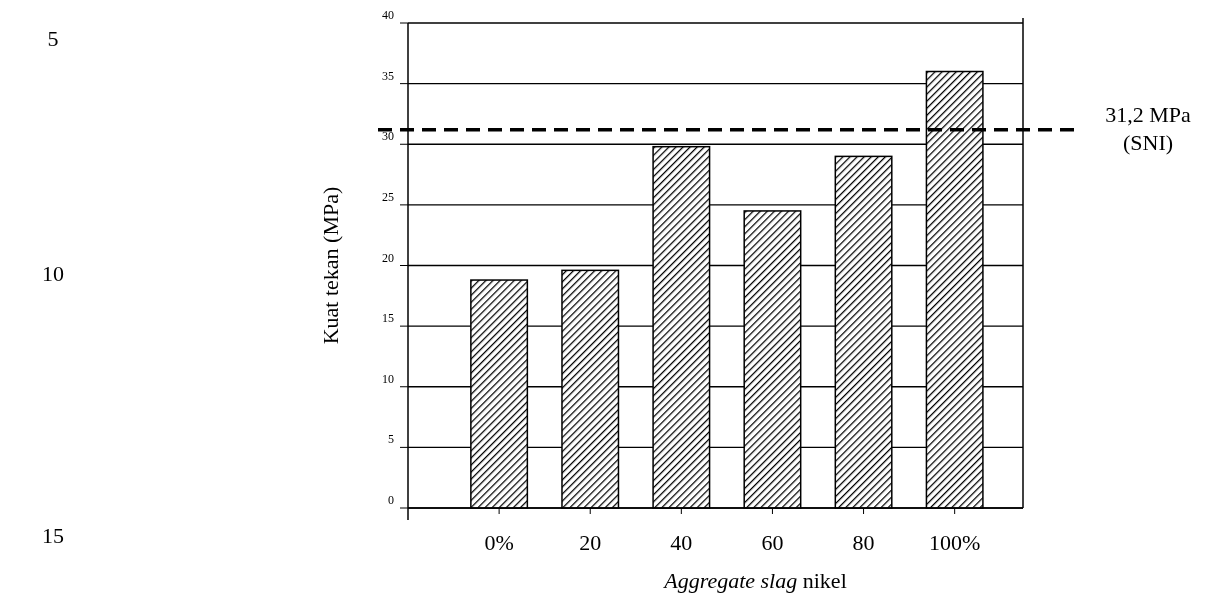  What do you see at coordinates (590, 542) in the screenshot?
I see `x-tick-label: 20` at bounding box center [590, 542].